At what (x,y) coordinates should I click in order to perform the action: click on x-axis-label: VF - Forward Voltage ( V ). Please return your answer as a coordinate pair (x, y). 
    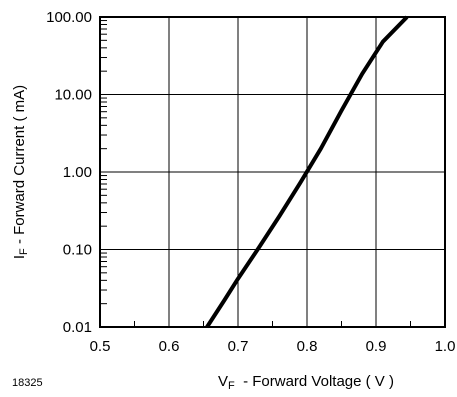
    Looking at the image, I should click on (306, 382).